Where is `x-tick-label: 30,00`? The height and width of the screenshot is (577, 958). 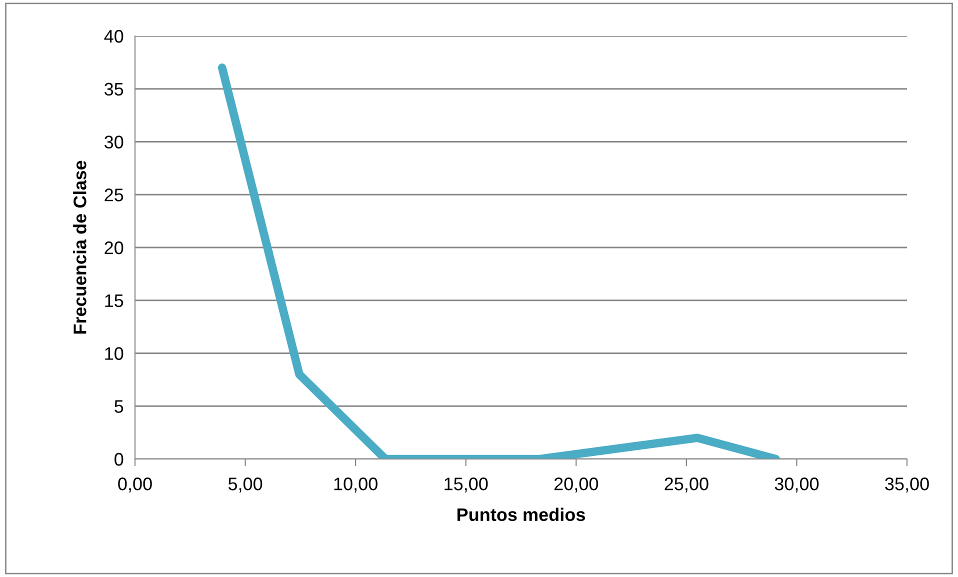
x-tick-label: 30,00 is located at coordinates (796, 485).